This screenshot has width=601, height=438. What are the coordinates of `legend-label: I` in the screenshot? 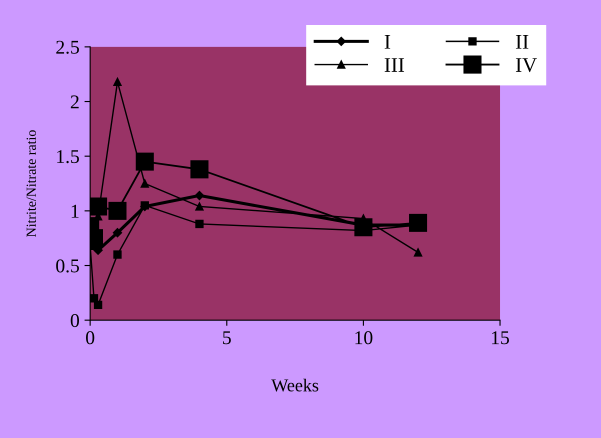 It's located at (387, 42).